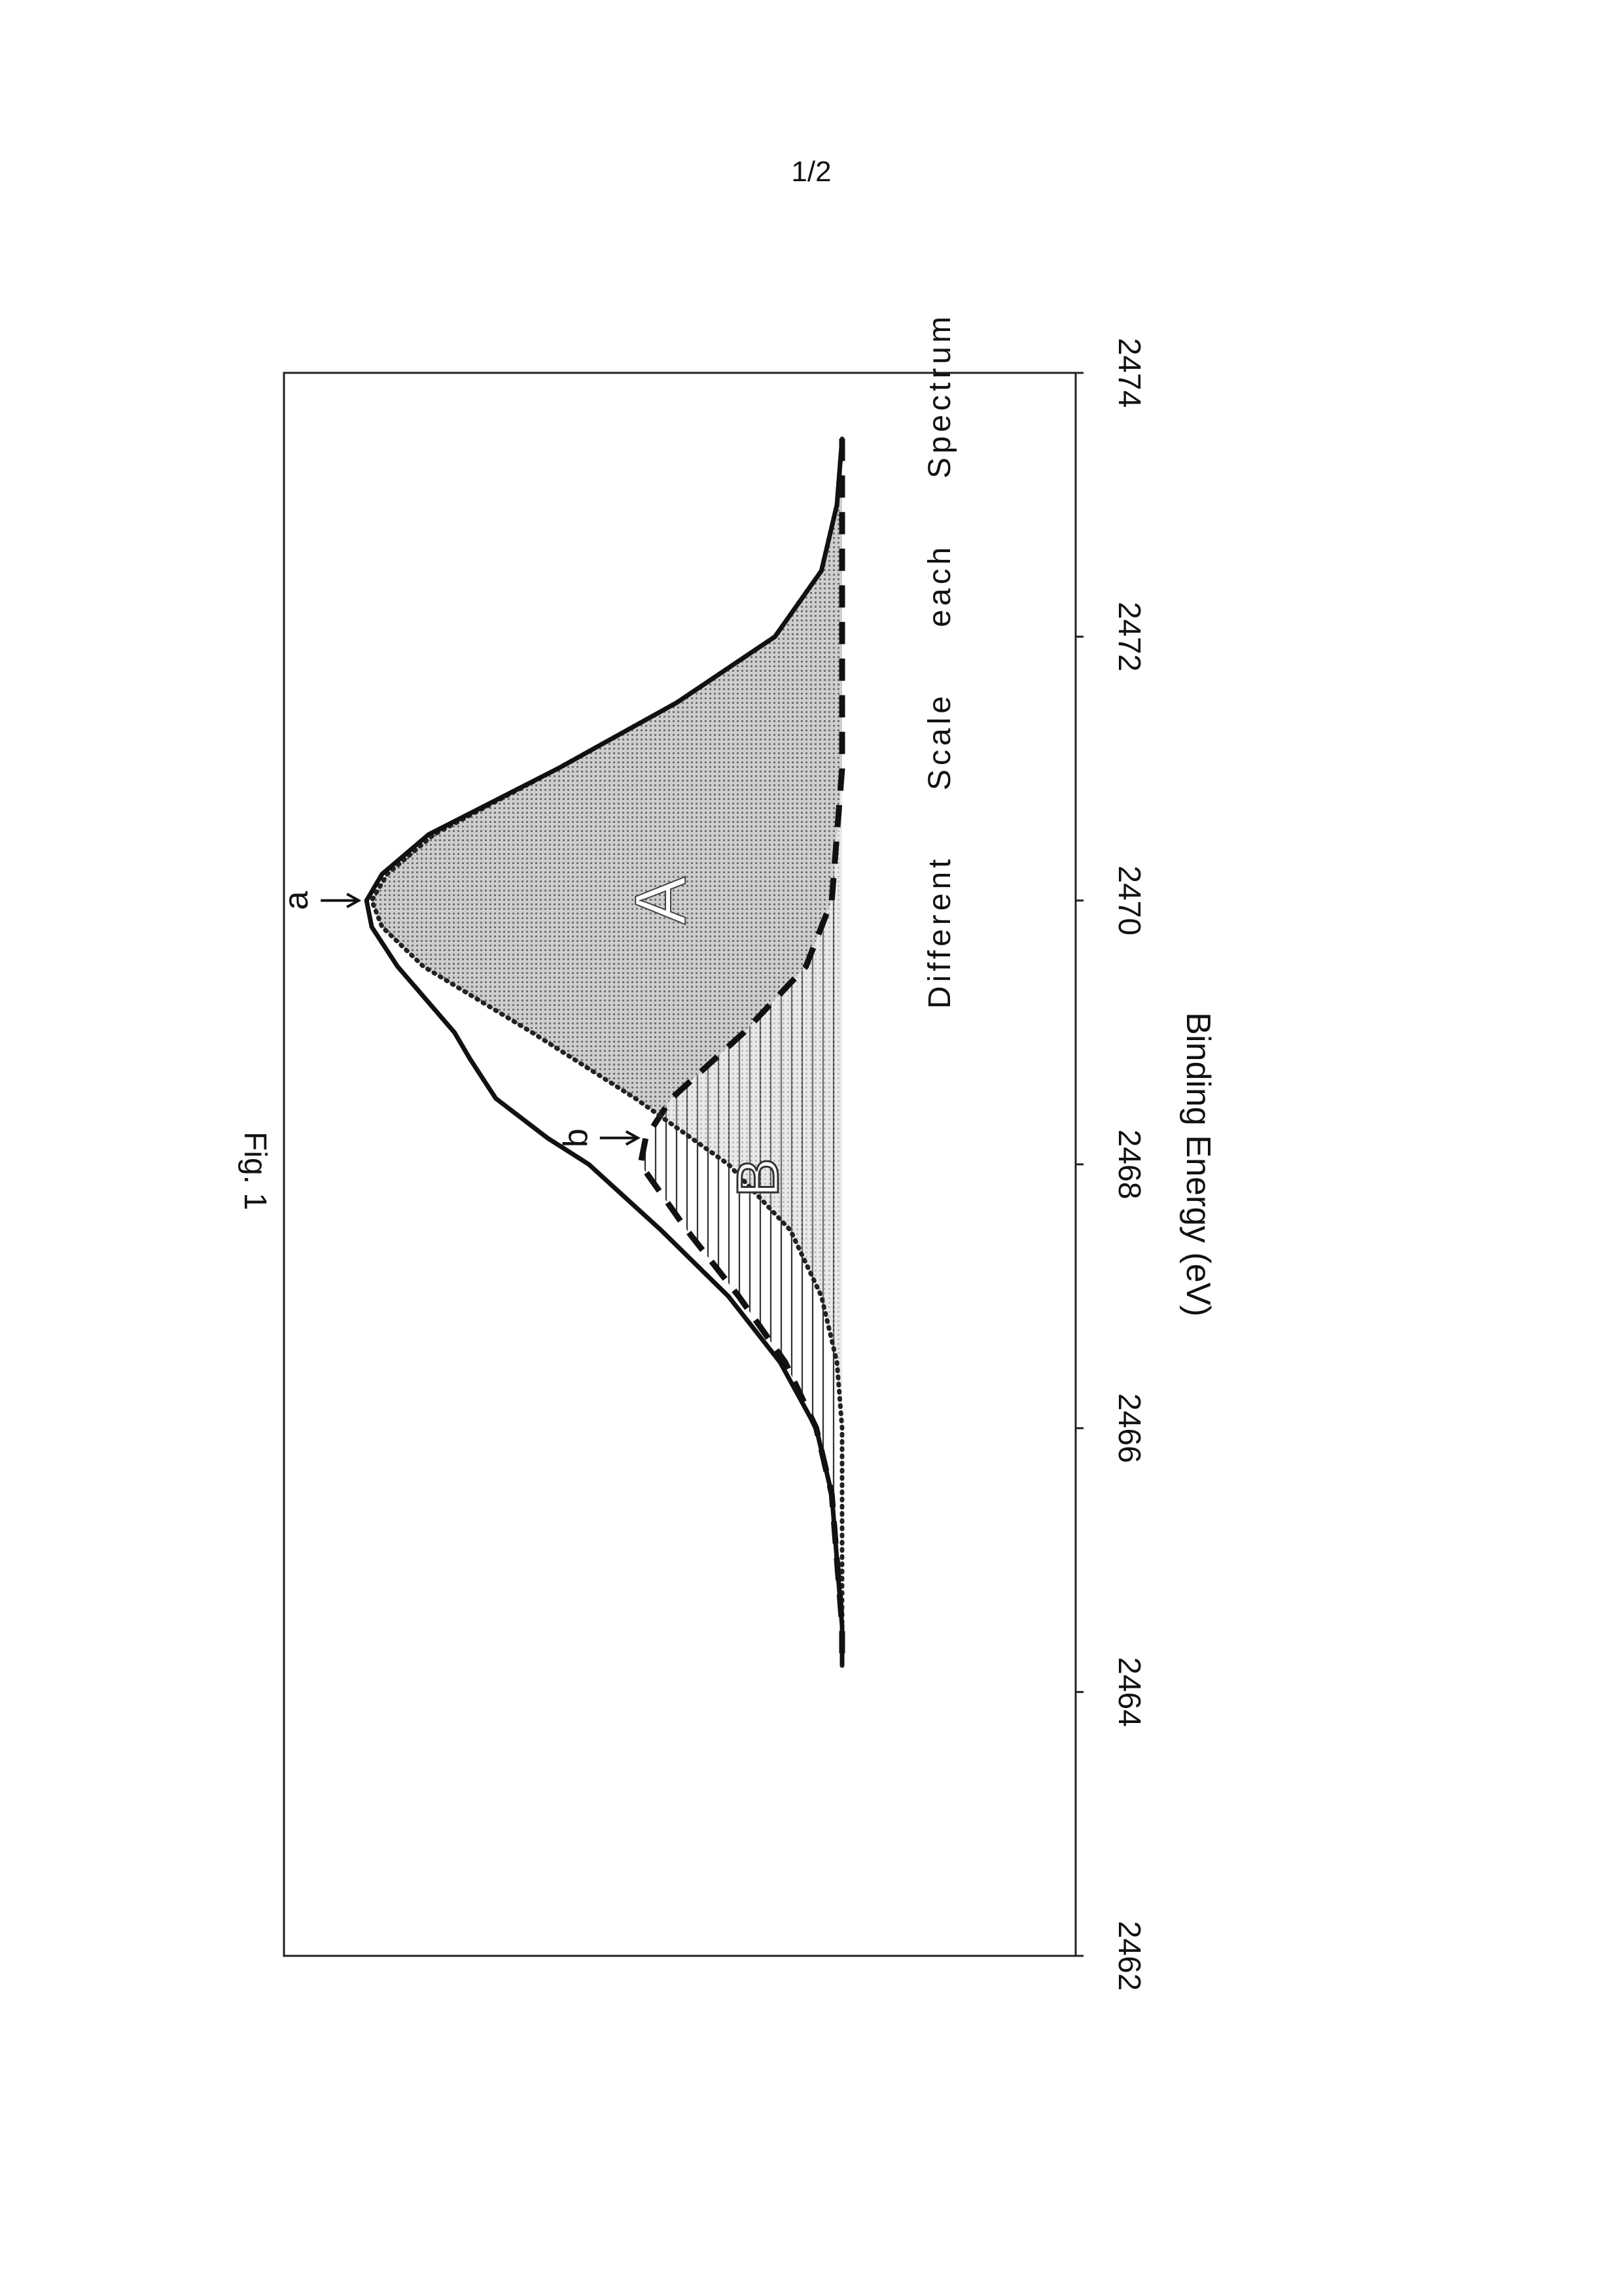  I want to click on x-tick-label: 2466, so click(1129, 1428).